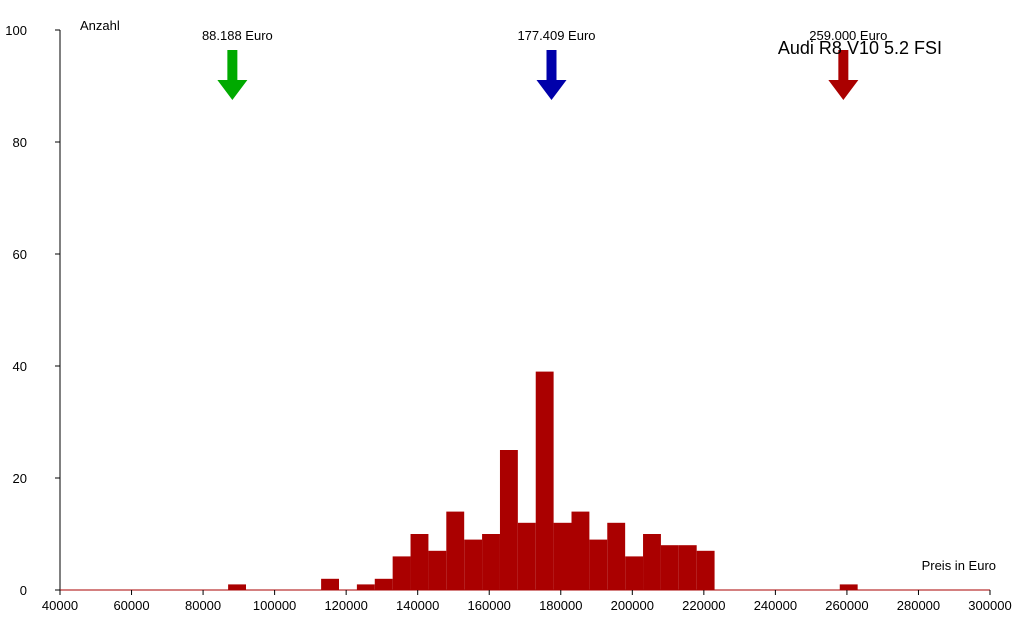 The width and height of the screenshot is (1020, 620). Describe the element at coordinates (60, 605) in the screenshot. I see `x-tick-label: 40000` at that location.